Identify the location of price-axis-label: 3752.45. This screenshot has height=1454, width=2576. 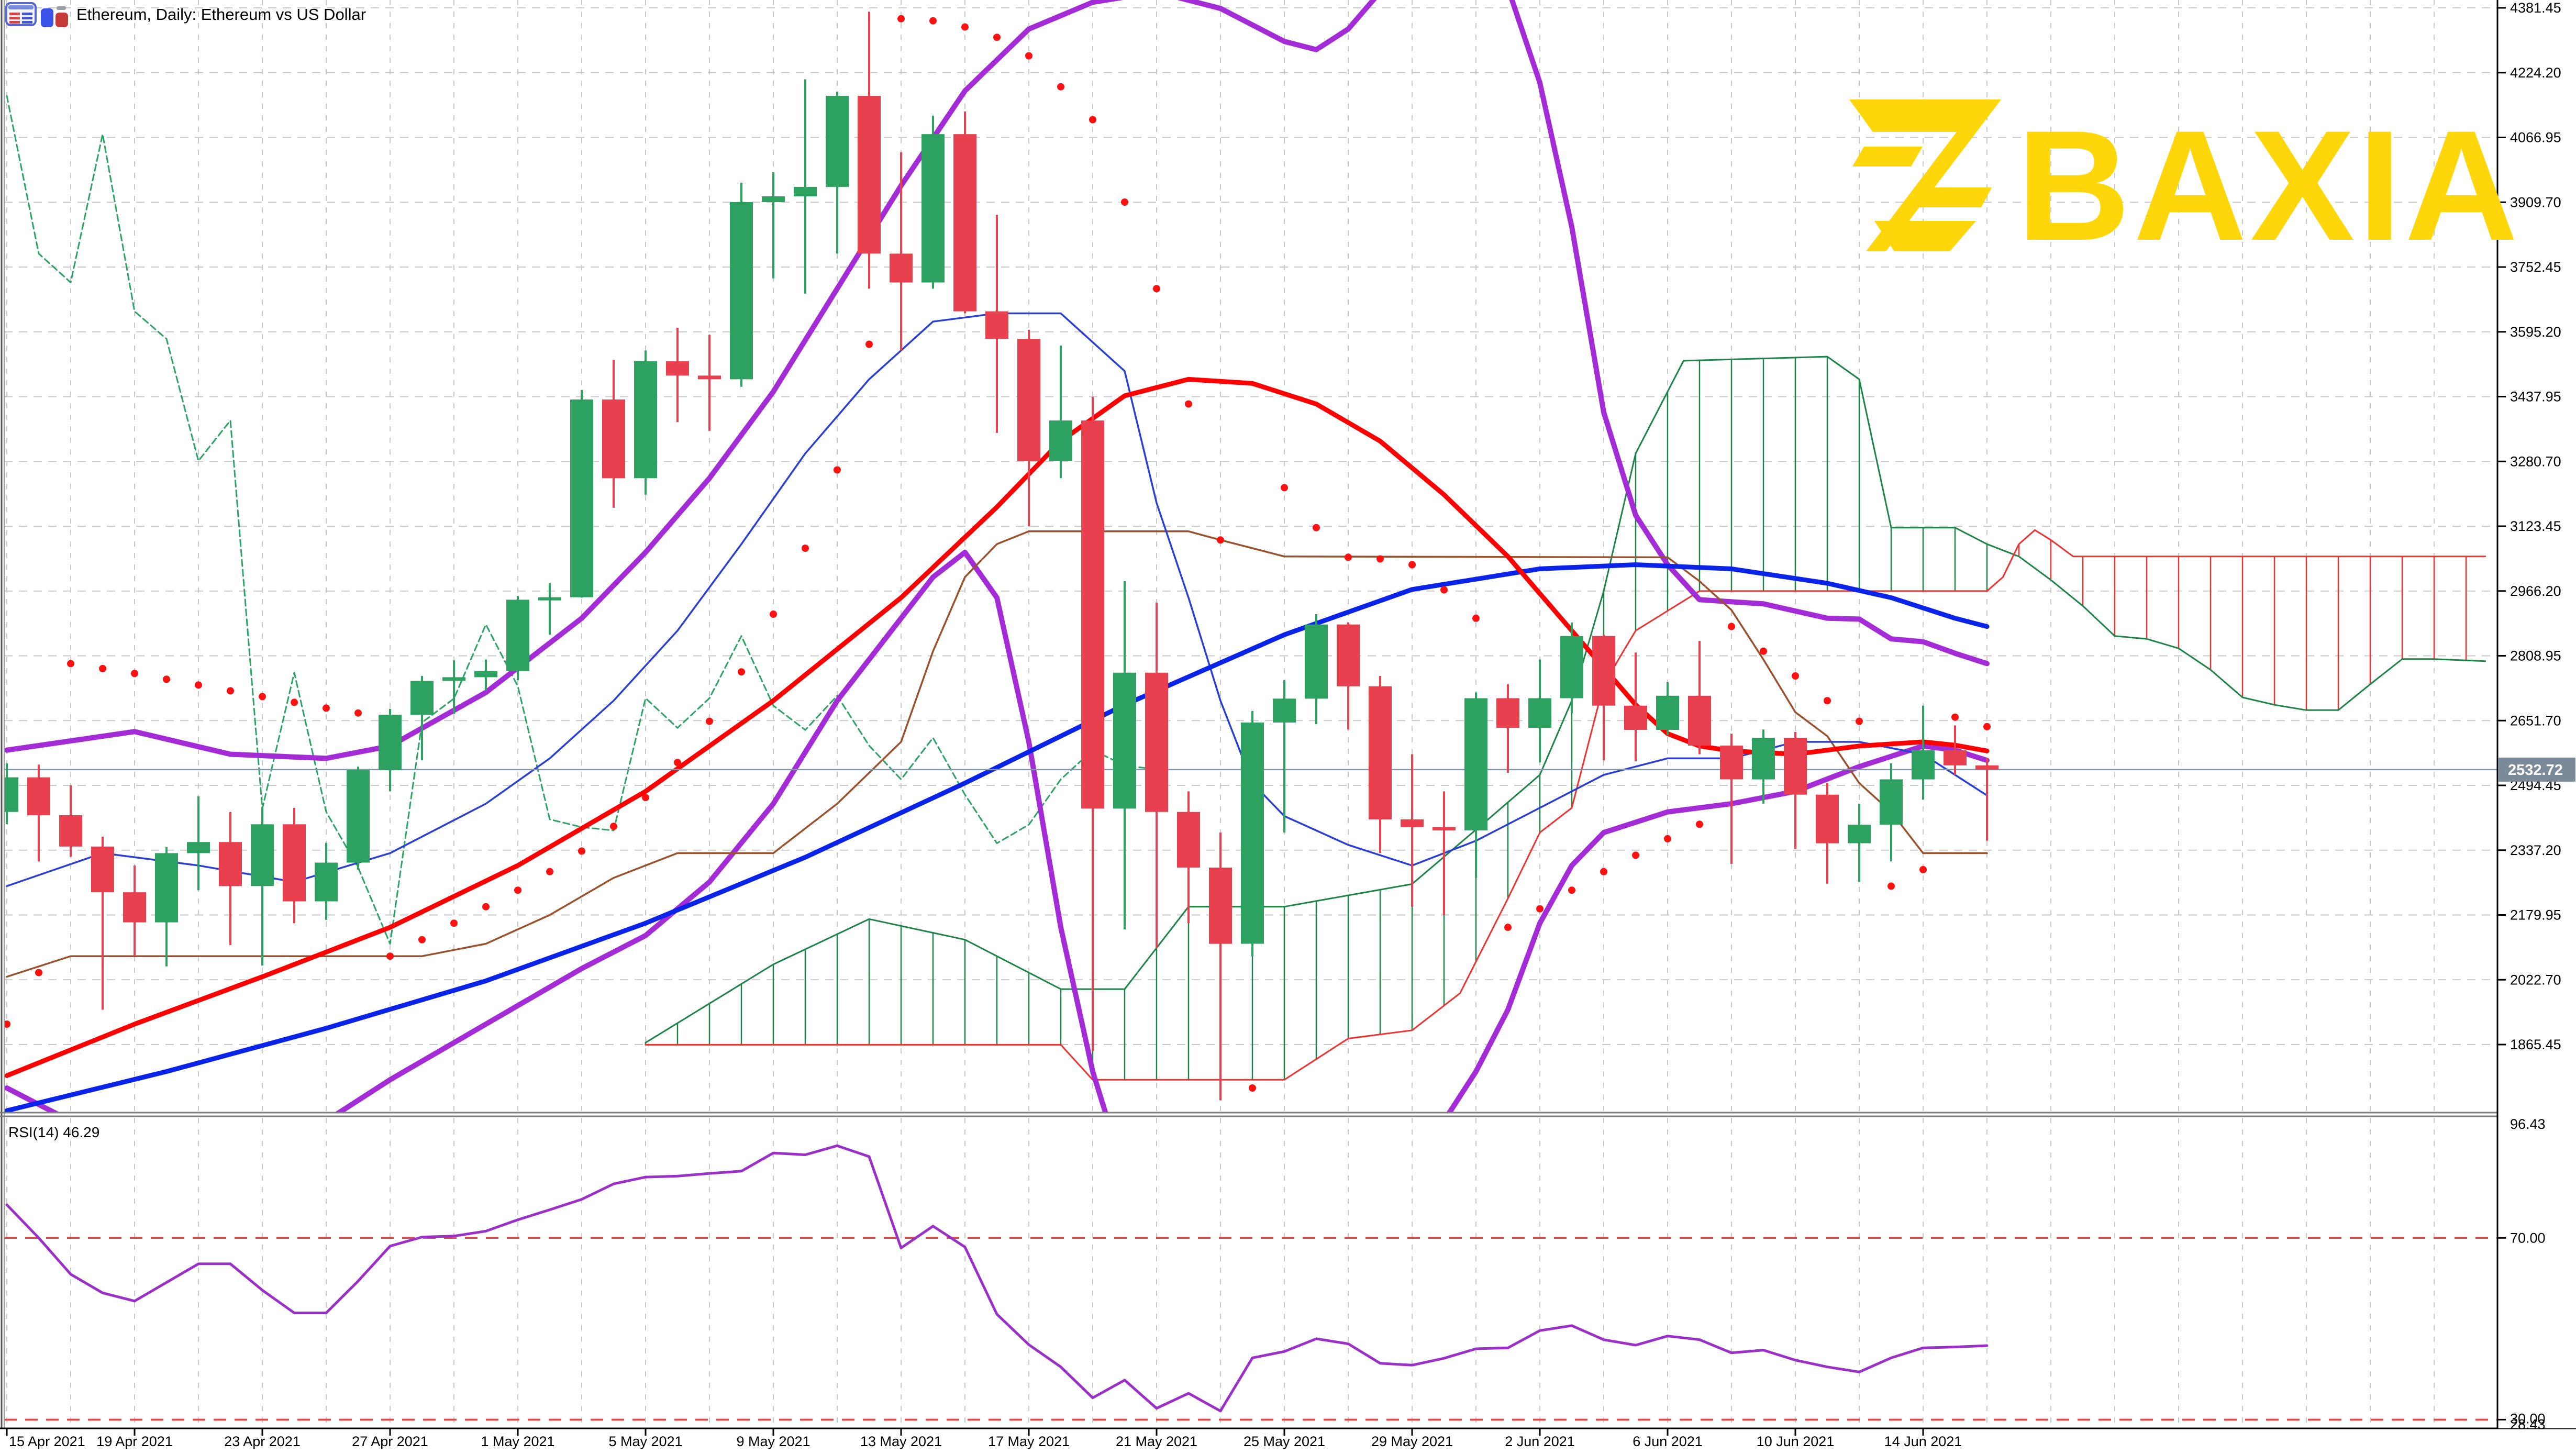
(2535, 267).